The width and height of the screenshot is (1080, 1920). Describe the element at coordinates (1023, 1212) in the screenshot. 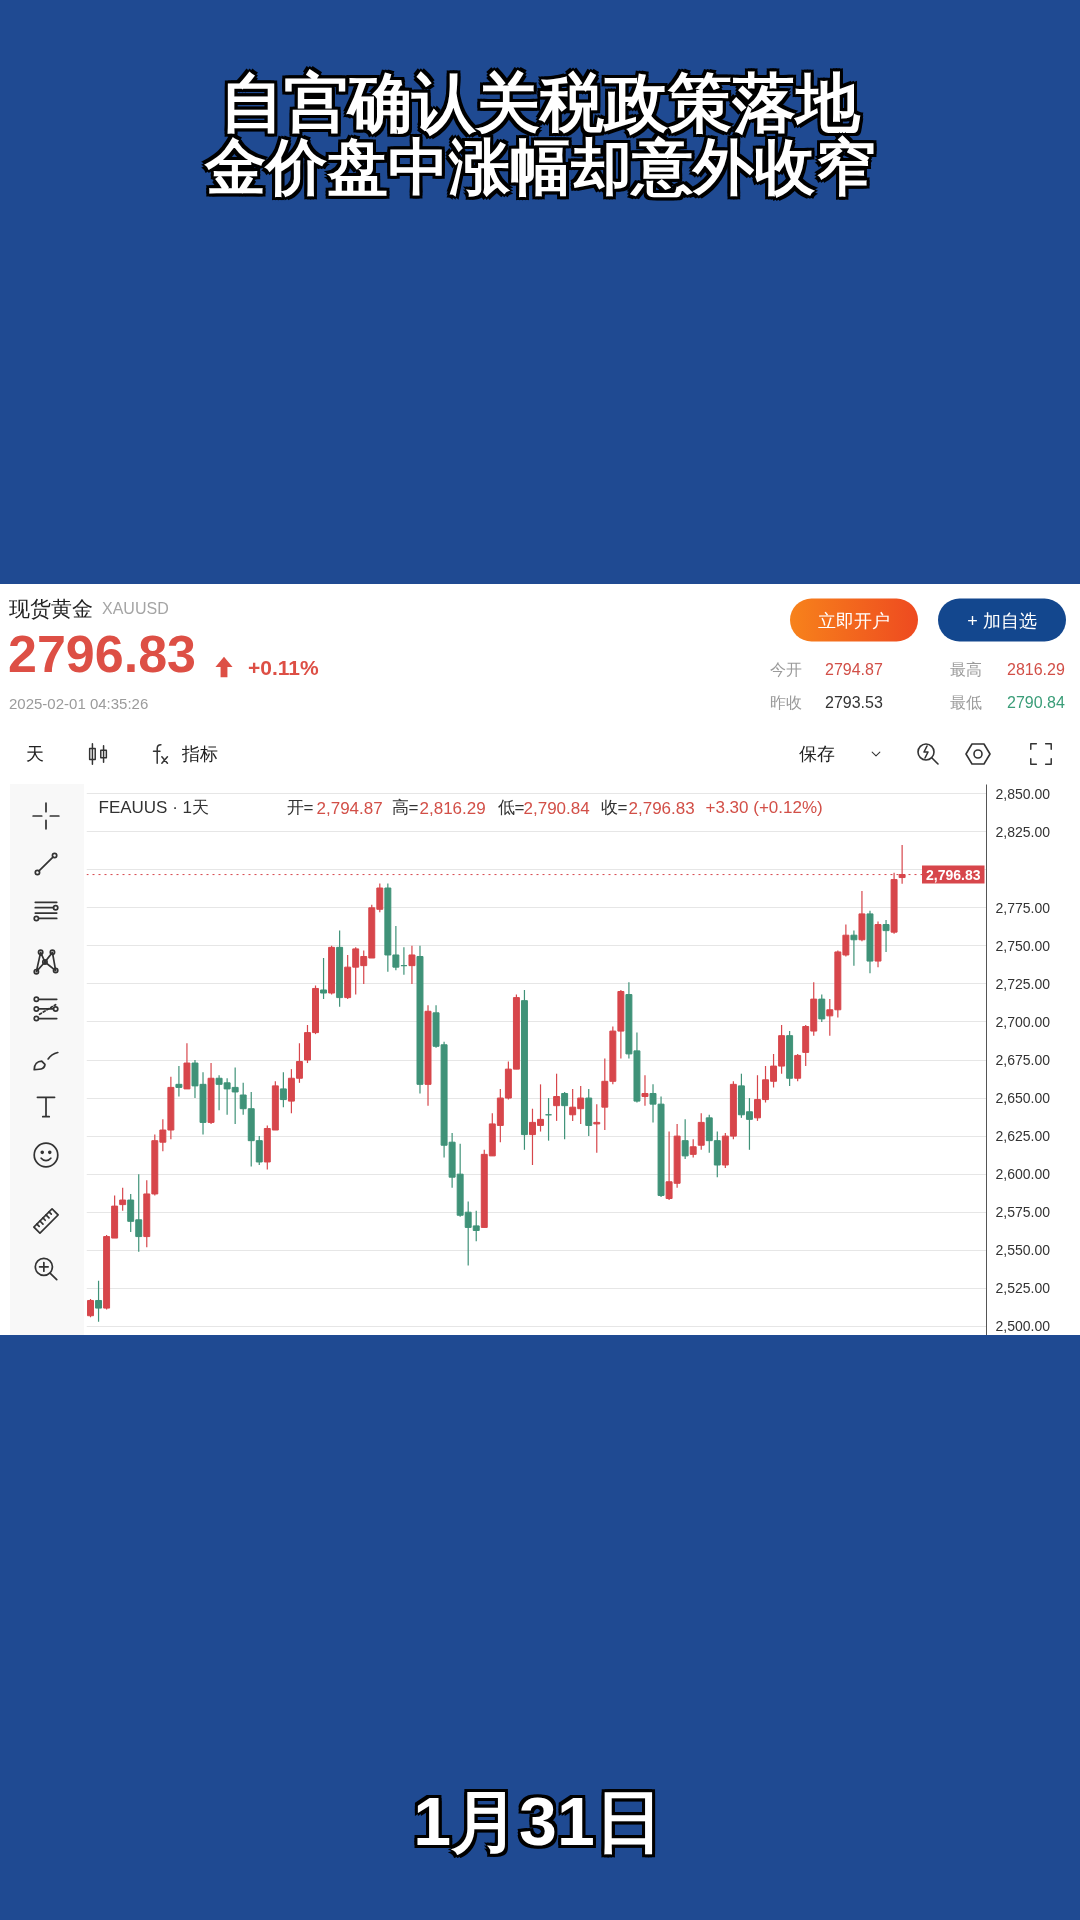

I see `y-tick-label: 2,575.00` at that location.